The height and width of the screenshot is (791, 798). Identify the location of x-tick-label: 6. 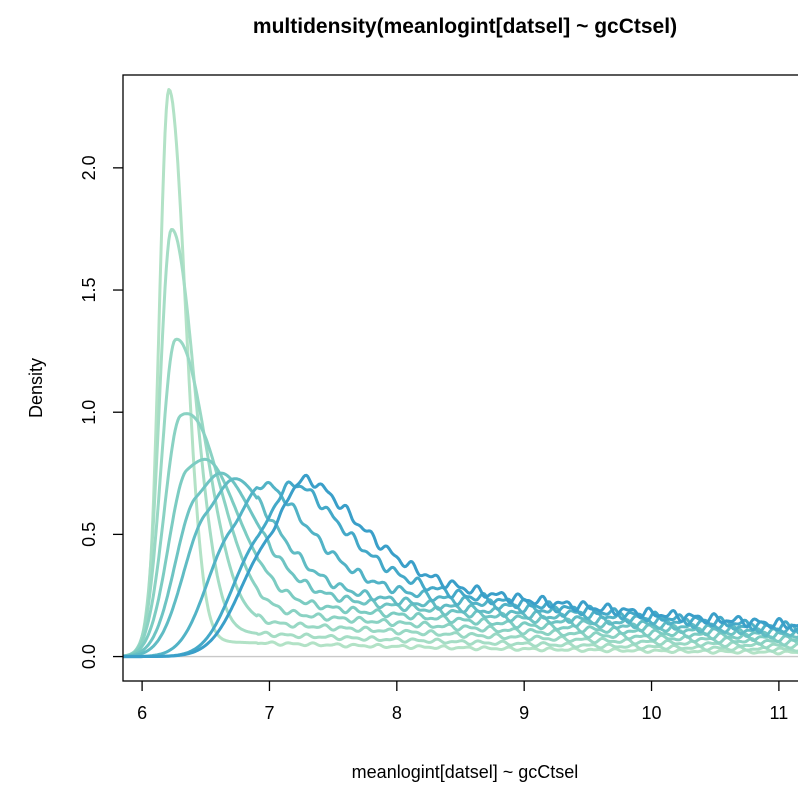
(142, 713).